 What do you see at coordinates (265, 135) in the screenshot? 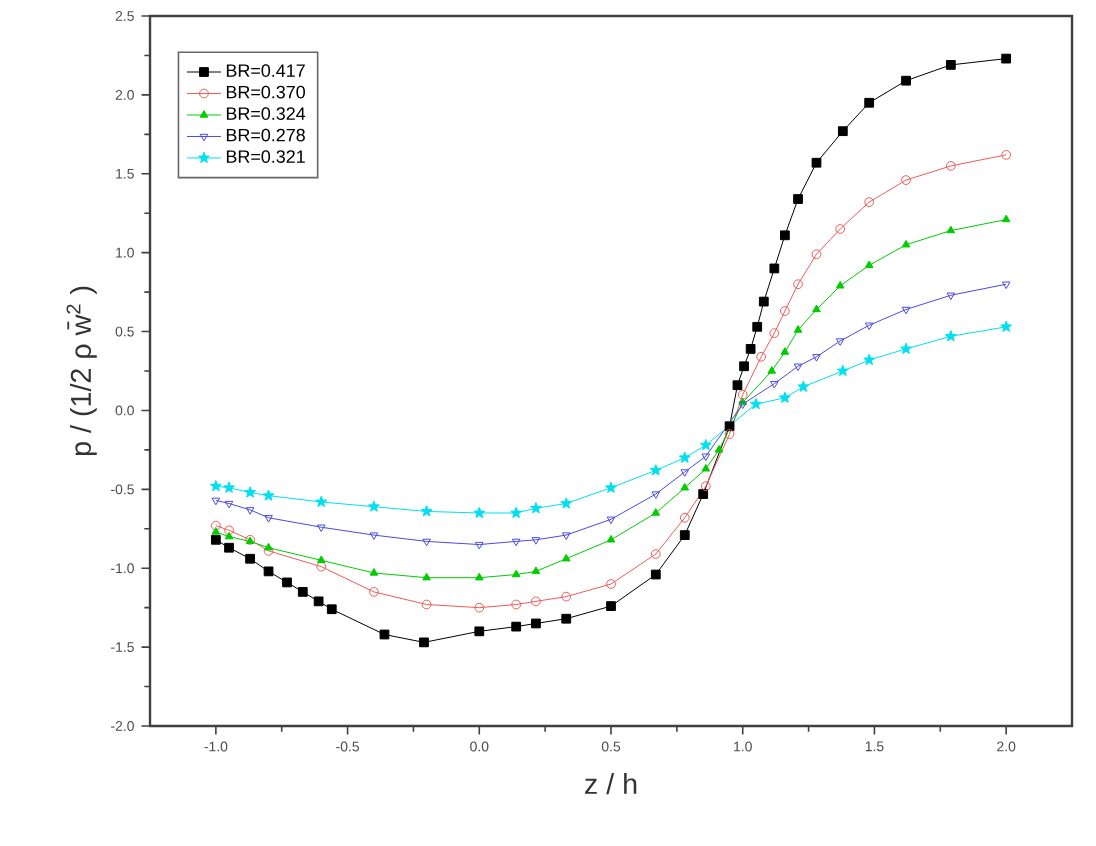
I see `legend-label: BR=0.278` at bounding box center [265, 135].